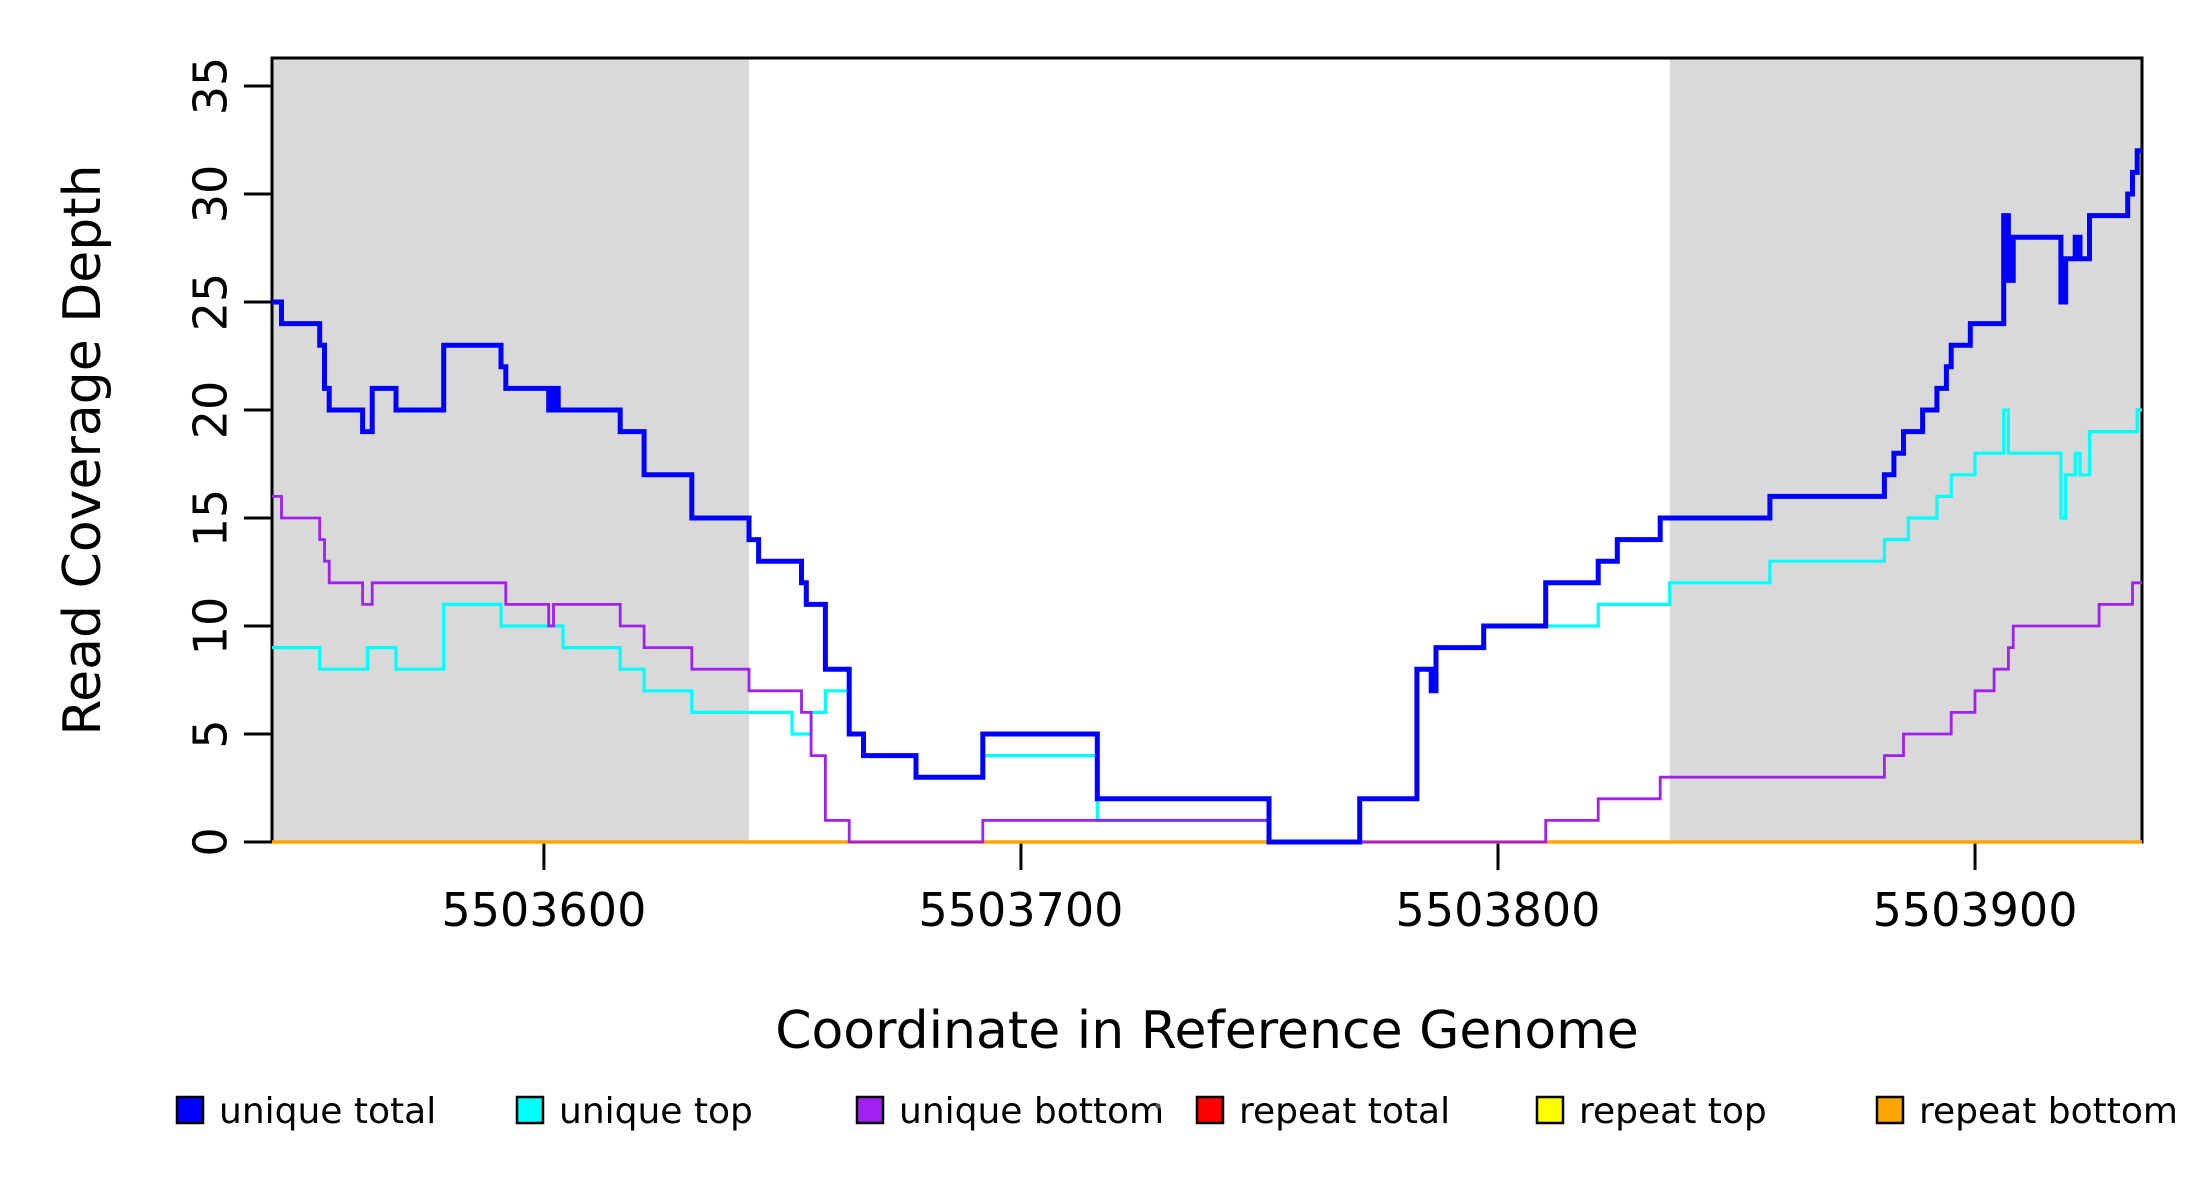 Image resolution: width=2200 pixels, height=1200 pixels. What do you see at coordinates (1344, 1111) in the screenshot?
I see `legend-label: repeat total` at bounding box center [1344, 1111].